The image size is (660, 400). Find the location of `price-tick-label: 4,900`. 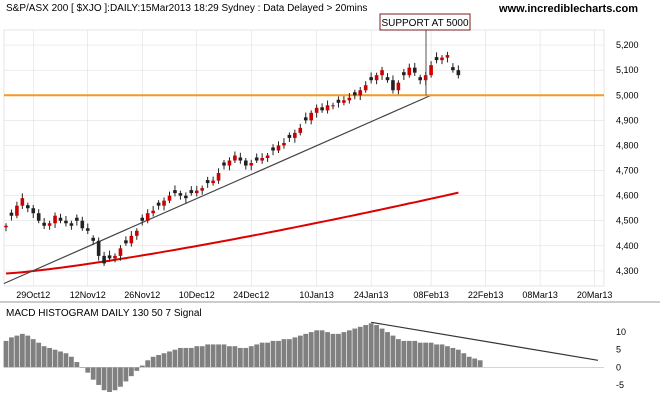

price-tick-label: 4,900 is located at coordinates (627, 120).